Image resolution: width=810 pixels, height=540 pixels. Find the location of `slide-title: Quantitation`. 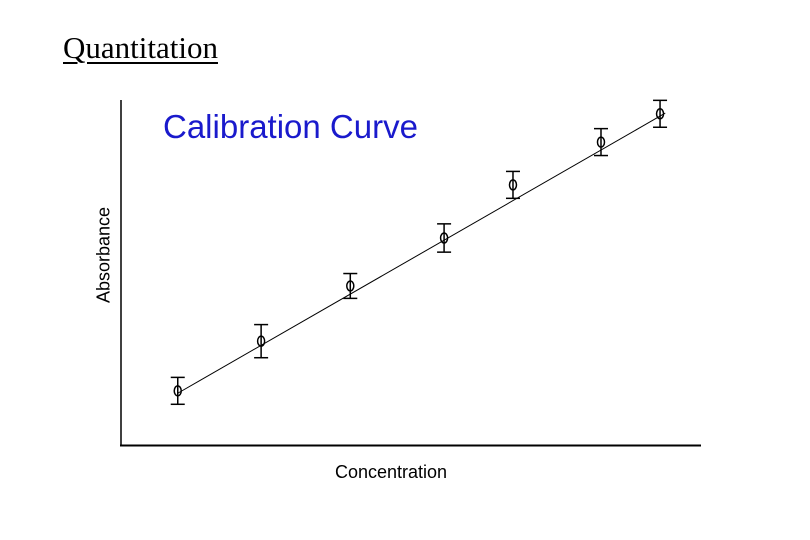

slide-title: Quantitation is located at coordinates (140, 47).